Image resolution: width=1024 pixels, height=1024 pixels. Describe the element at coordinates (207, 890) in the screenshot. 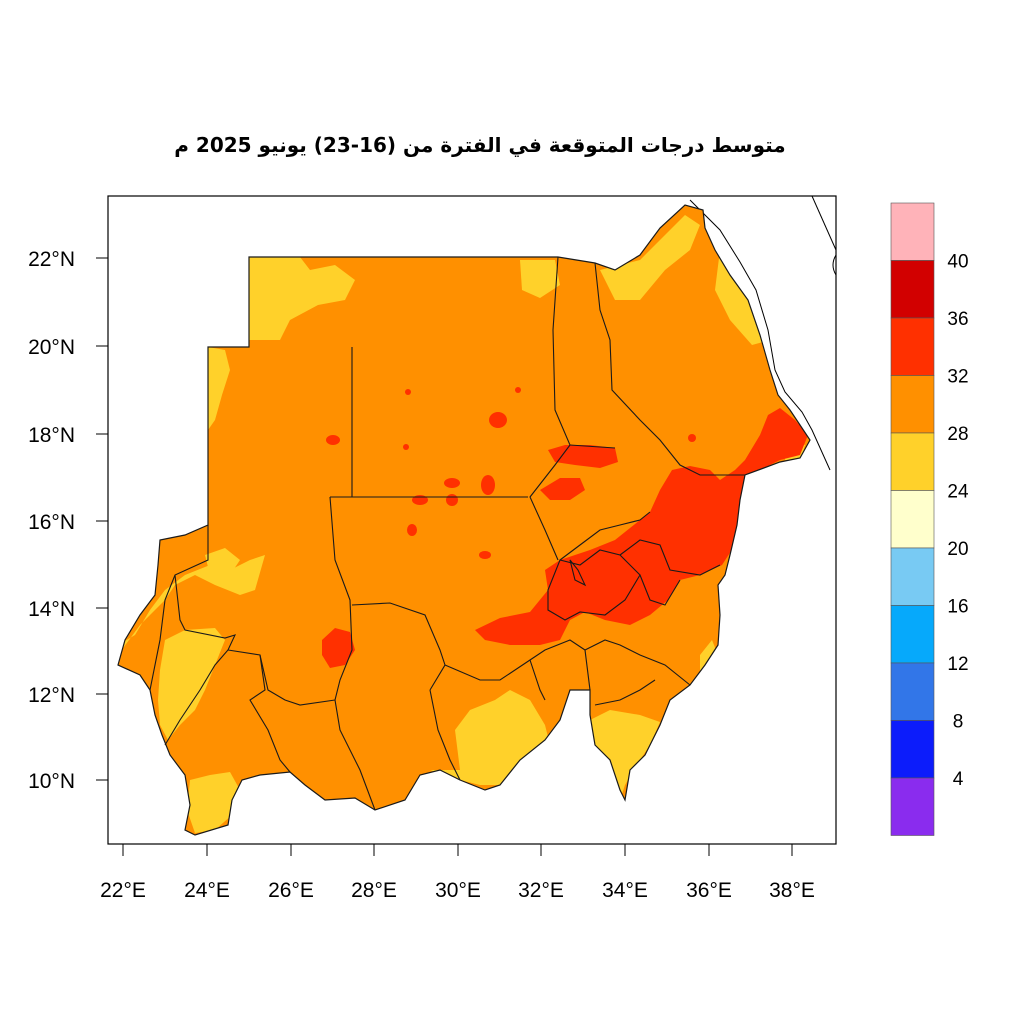

I see `x-tick-label: 24°E` at that location.